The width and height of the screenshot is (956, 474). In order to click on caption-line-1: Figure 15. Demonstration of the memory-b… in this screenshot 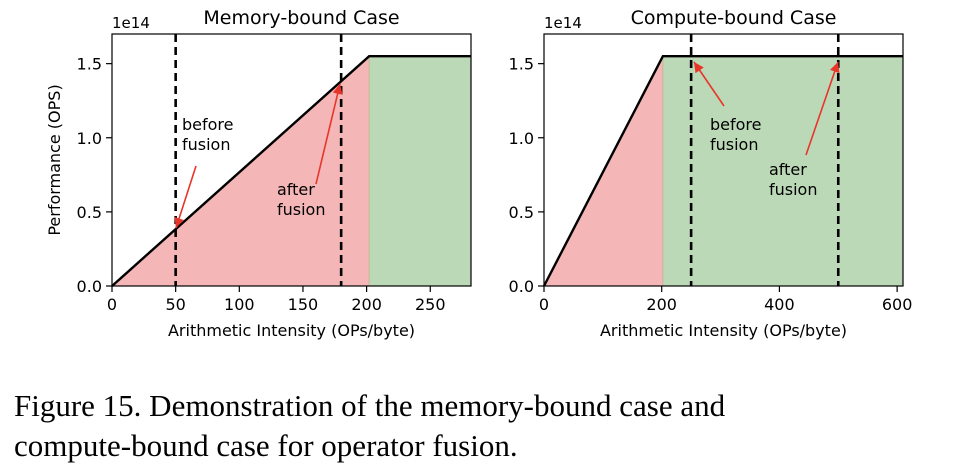, I will do `click(370, 405)`.